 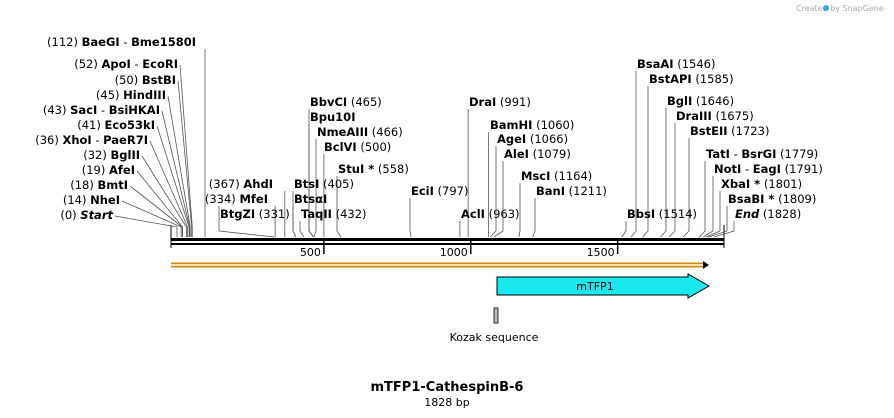 I want to click on site-bgli: BglI (1646), so click(x=697, y=166).